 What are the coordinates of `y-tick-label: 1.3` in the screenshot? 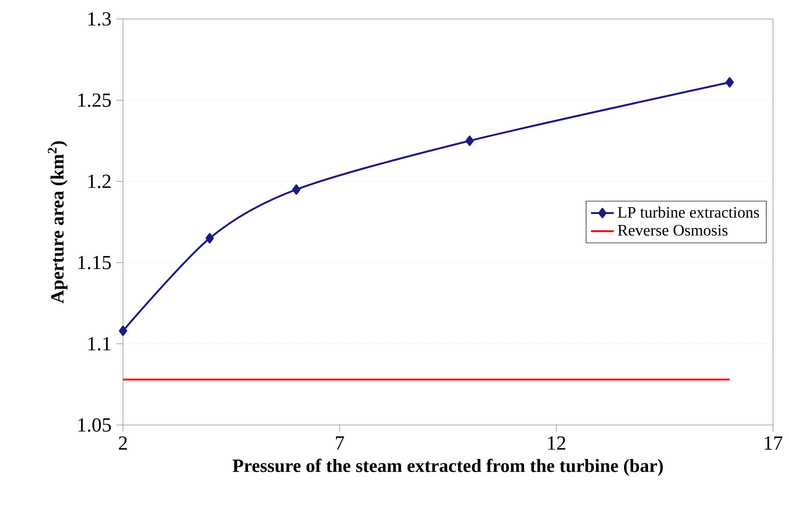 It's located at (99, 19).